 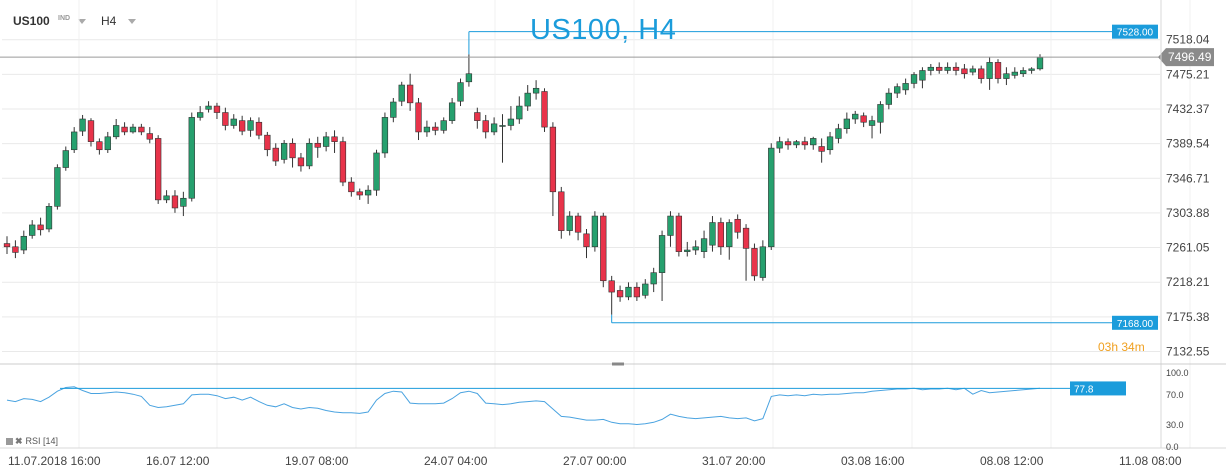 I want to click on rsi-indicator-controls: ✖ RSI [14], so click(x=32, y=441).